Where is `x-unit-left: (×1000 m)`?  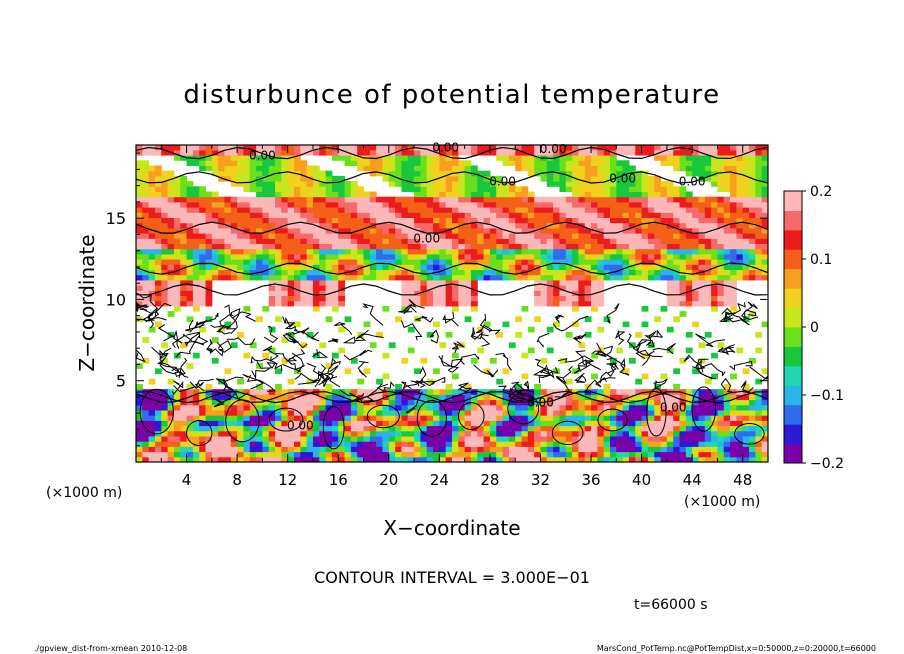 x-unit-left: (×1000 m) is located at coordinates (84, 493).